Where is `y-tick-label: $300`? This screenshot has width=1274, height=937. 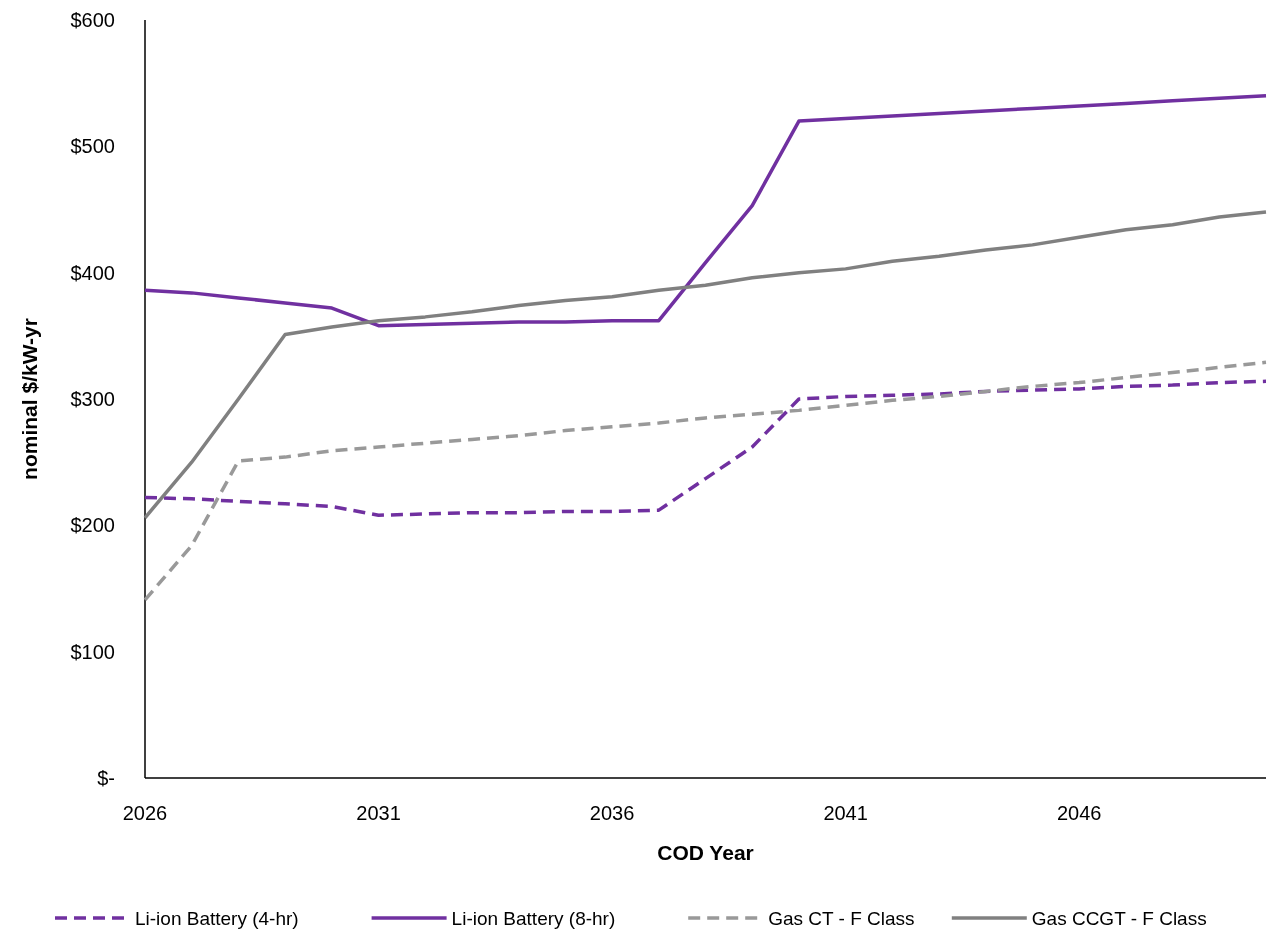 y-tick-label: $300 is located at coordinates (92, 399).